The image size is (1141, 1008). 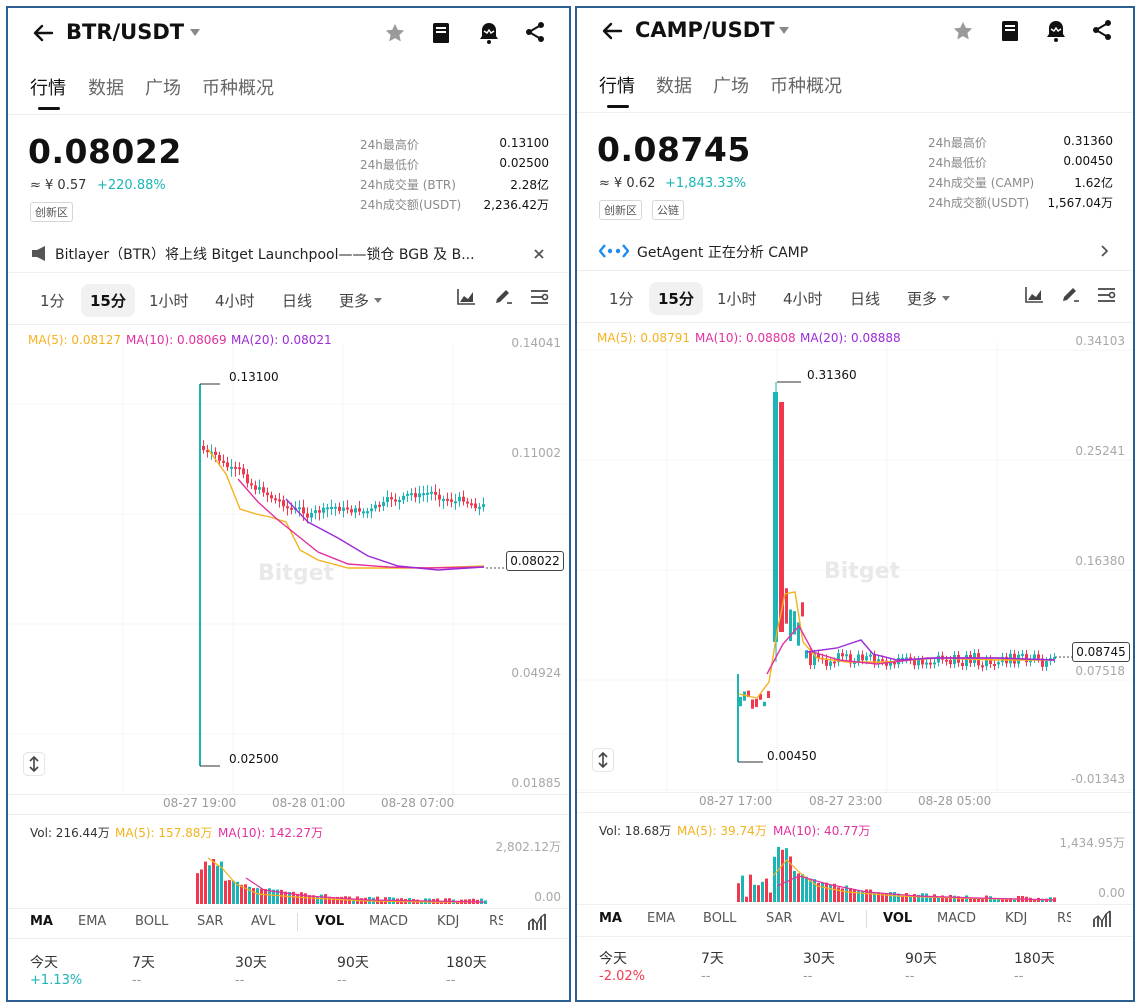 What do you see at coordinates (1098, 779) in the screenshot?
I see `y-axis-label: -0.01343` at bounding box center [1098, 779].